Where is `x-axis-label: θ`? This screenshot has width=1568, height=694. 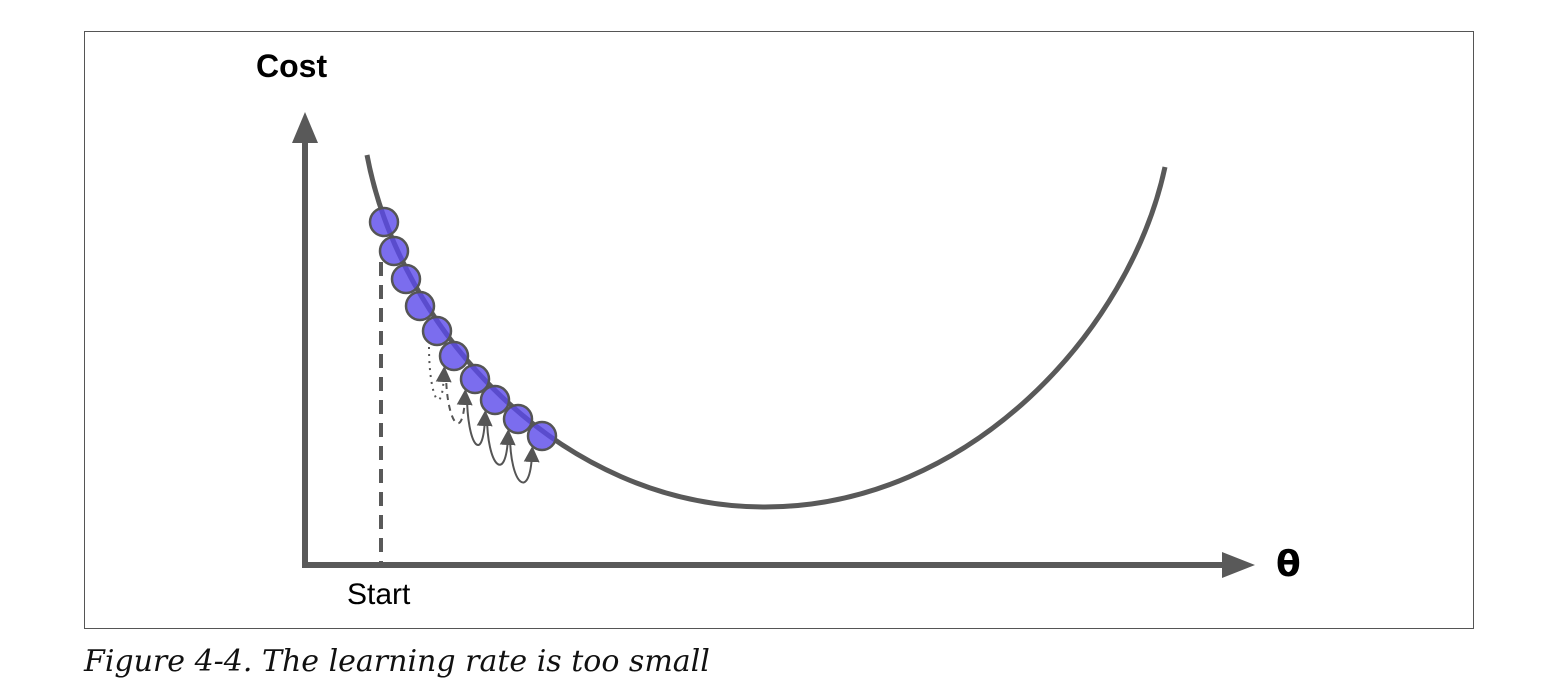
x-axis-label: θ is located at coordinates (1288, 564).